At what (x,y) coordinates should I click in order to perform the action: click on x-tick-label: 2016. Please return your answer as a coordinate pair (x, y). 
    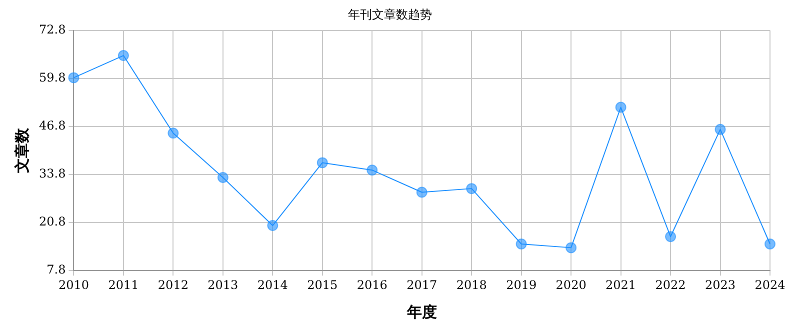
    Looking at the image, I should click on (372, 285).